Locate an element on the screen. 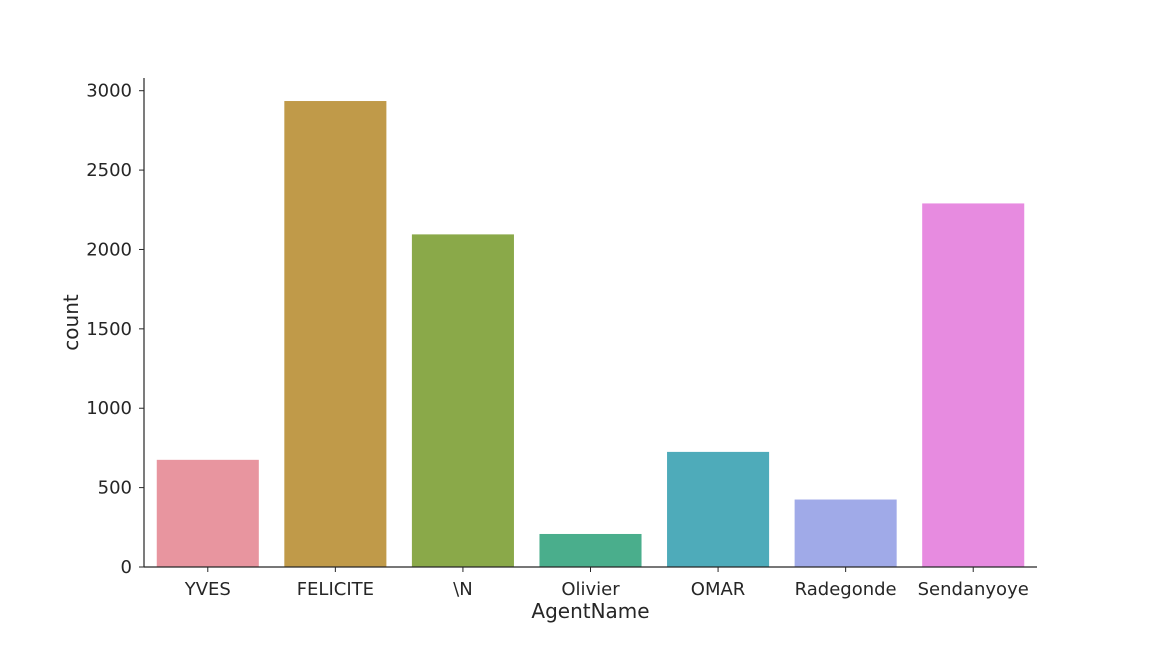 The width and height of the screenshot is (1152, 652). y-axis-ticks: 0 500 1000 1500 2000 2500 3000 is located at coordinates (115, 329).